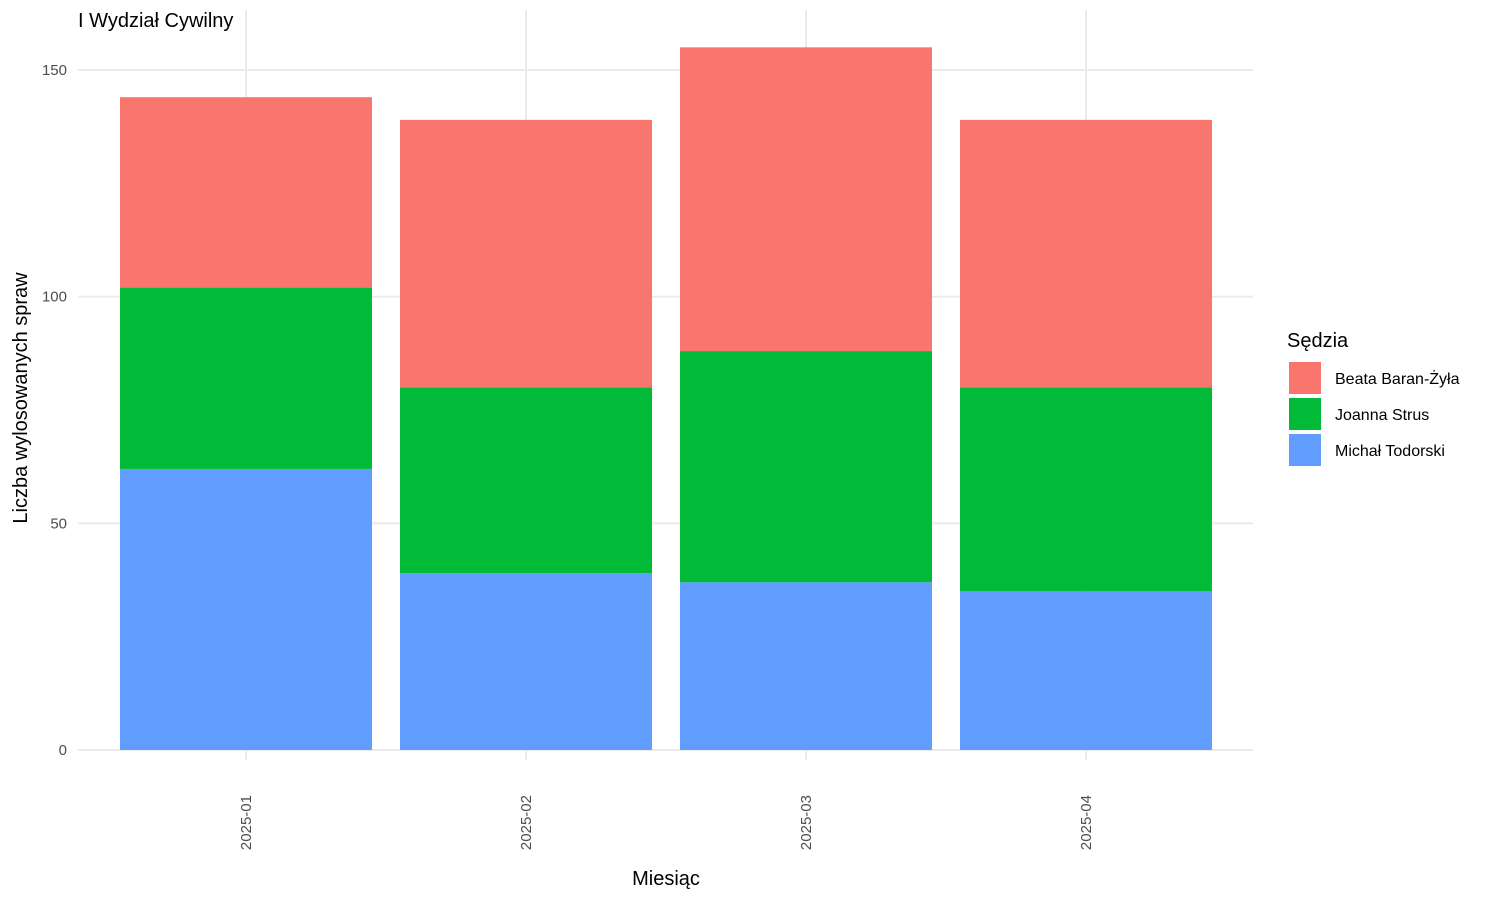 This screenshot has width=1500, height=900. I want to click on y-axis-title: Liczba wylosowanych spraw, so click(21, 398).